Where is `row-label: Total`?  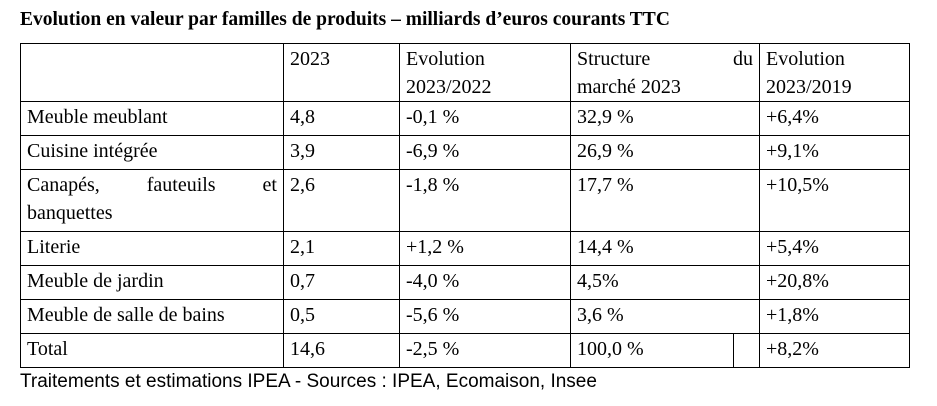
row-label: Total is located at coordinates (152, 350).